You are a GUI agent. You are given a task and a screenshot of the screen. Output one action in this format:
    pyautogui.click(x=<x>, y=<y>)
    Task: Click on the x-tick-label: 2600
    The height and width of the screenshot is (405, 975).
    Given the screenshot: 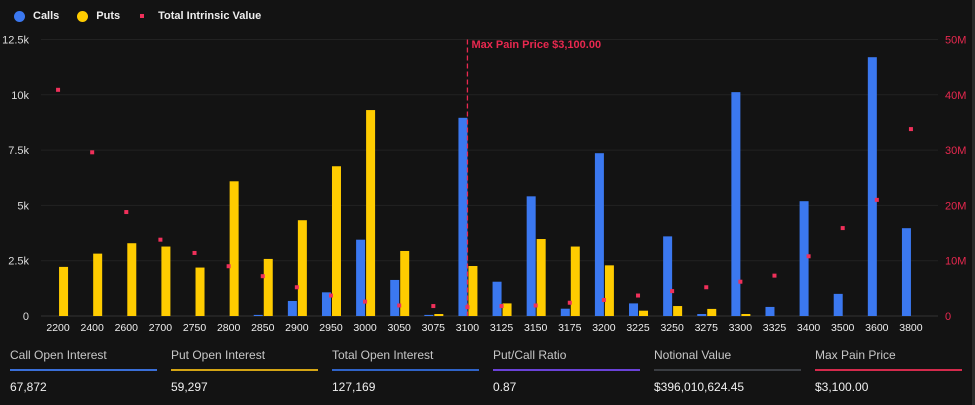 What is the action you would take?
    pyautogui.click(x=127, y=328)
    